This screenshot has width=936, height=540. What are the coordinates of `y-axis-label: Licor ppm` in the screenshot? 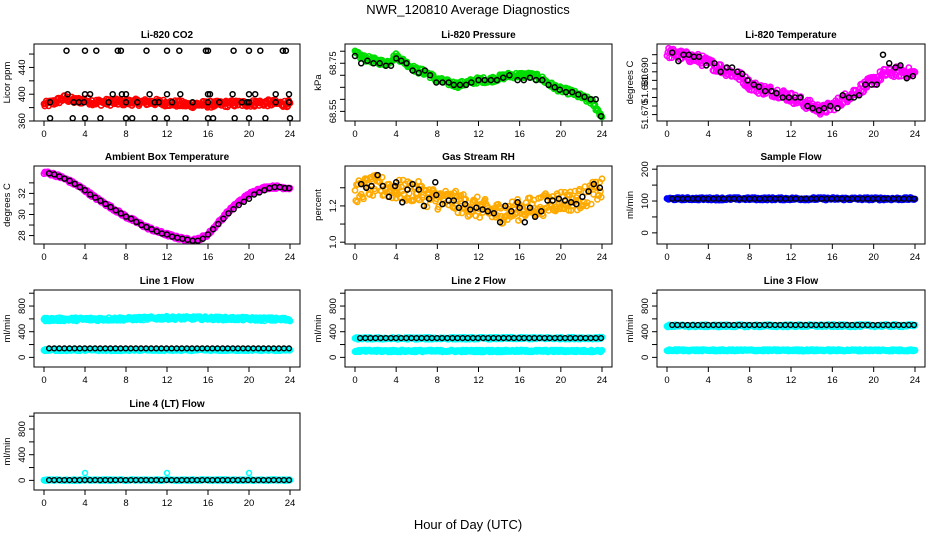 It's located at (7, 83).